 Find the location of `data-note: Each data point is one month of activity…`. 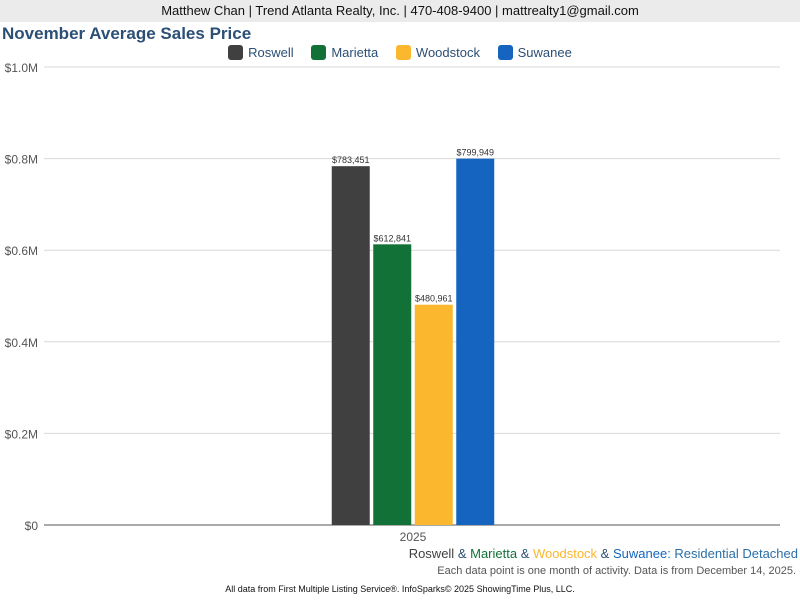

data-note: Each data point is one month of activity… is located at coordinates (616, 571).